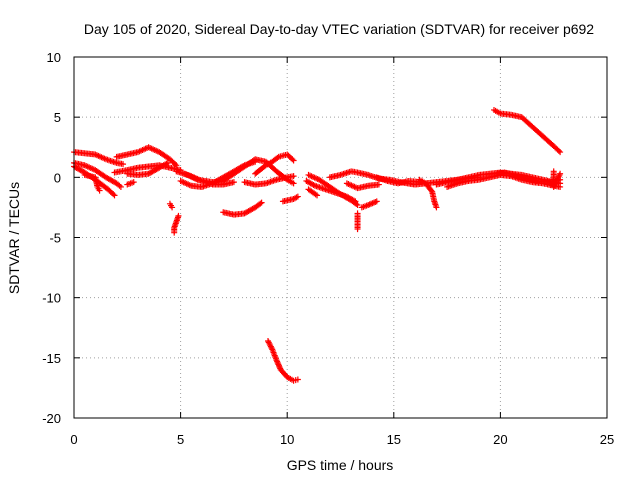  What do you see at coordinates (394, 439) in the screenshot?
I see `x-tick-label: 15` at bounding box center [394, 439].